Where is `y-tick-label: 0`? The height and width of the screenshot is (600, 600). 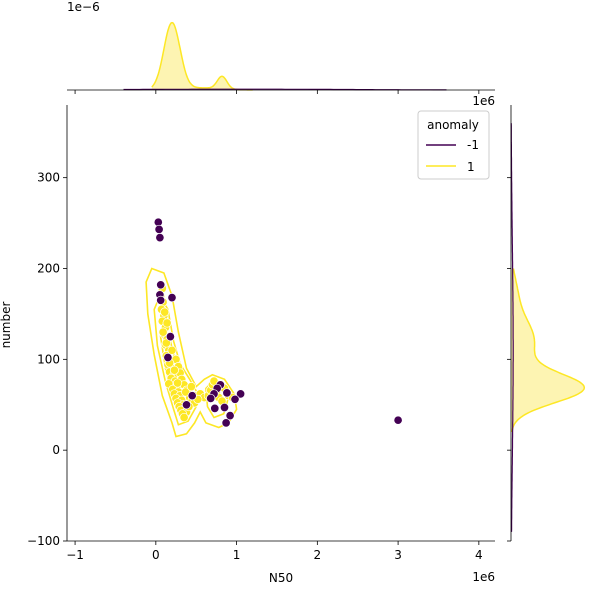
y-tick-label: 0 is located at coordinates (56, 450).